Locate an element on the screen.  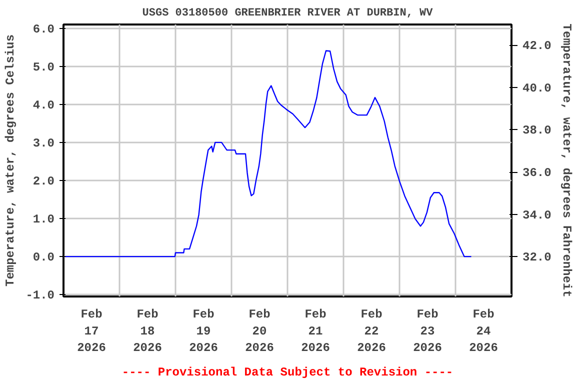
chart-title: USGS 03180500 GREENBRIER RIVER AT DURBIN, WV is located at coordinates (288, 14).